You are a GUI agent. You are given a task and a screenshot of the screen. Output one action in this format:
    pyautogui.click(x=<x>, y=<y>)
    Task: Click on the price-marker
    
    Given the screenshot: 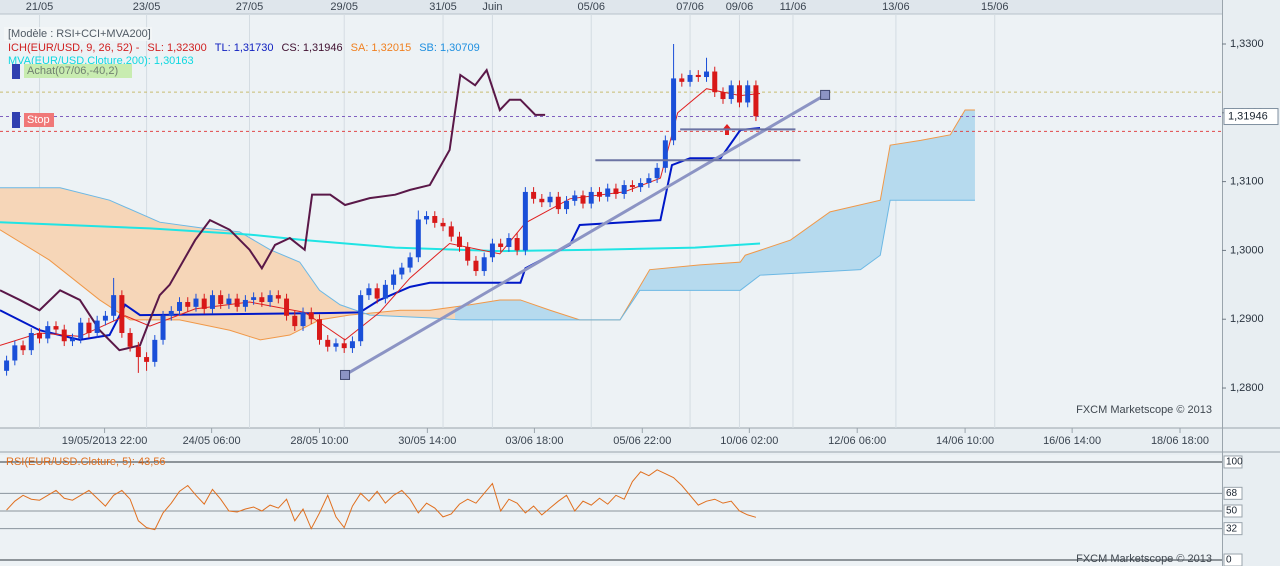 What is the action you would take?
    pyautogui.click(x=1251, y=117)
    